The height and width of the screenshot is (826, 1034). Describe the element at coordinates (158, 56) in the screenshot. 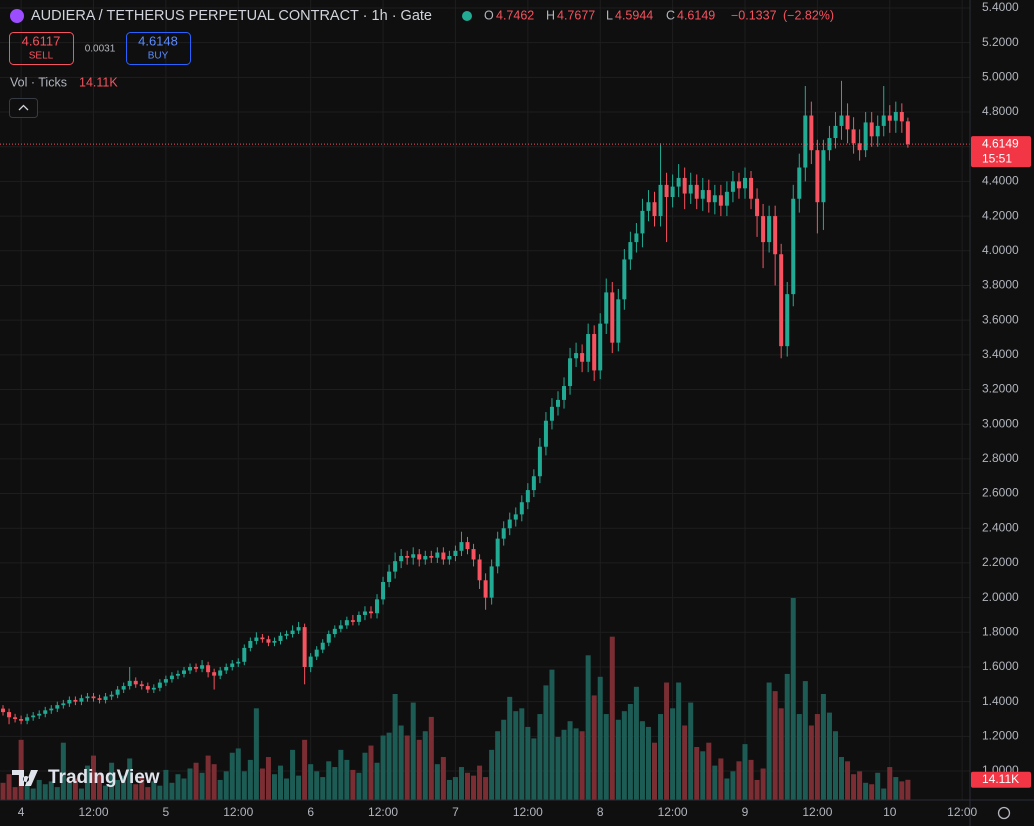

I see `buy-label: BUY` at that location.